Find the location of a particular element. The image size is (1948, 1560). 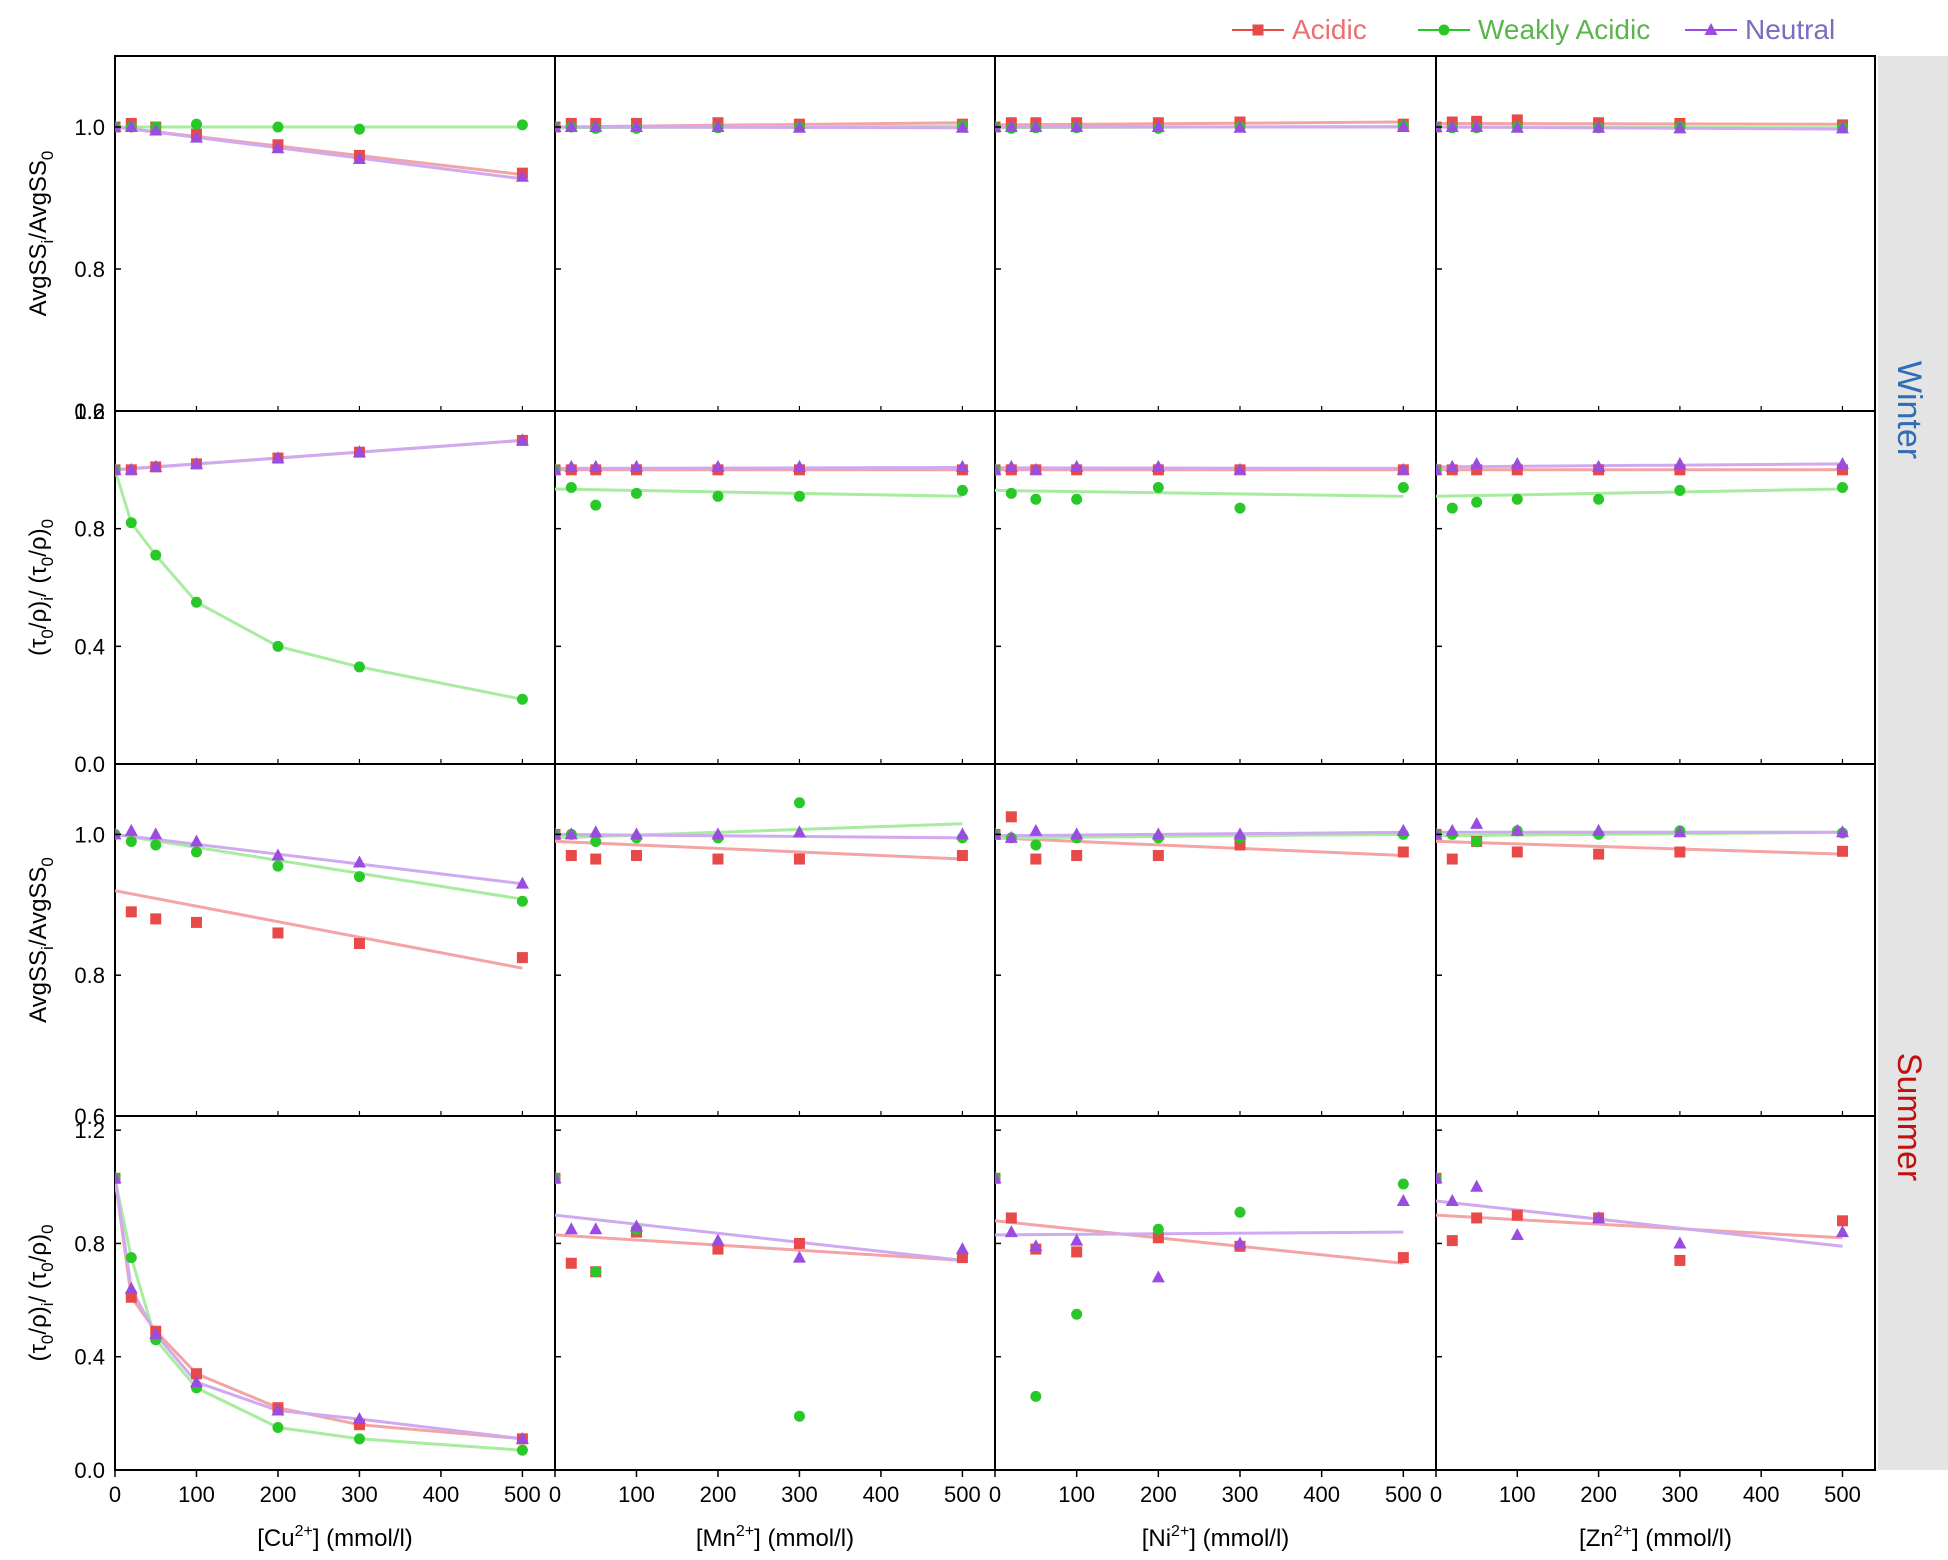

y-axis-label: AvgSSi/AvgSS0 is located at coordinates (41, 940).